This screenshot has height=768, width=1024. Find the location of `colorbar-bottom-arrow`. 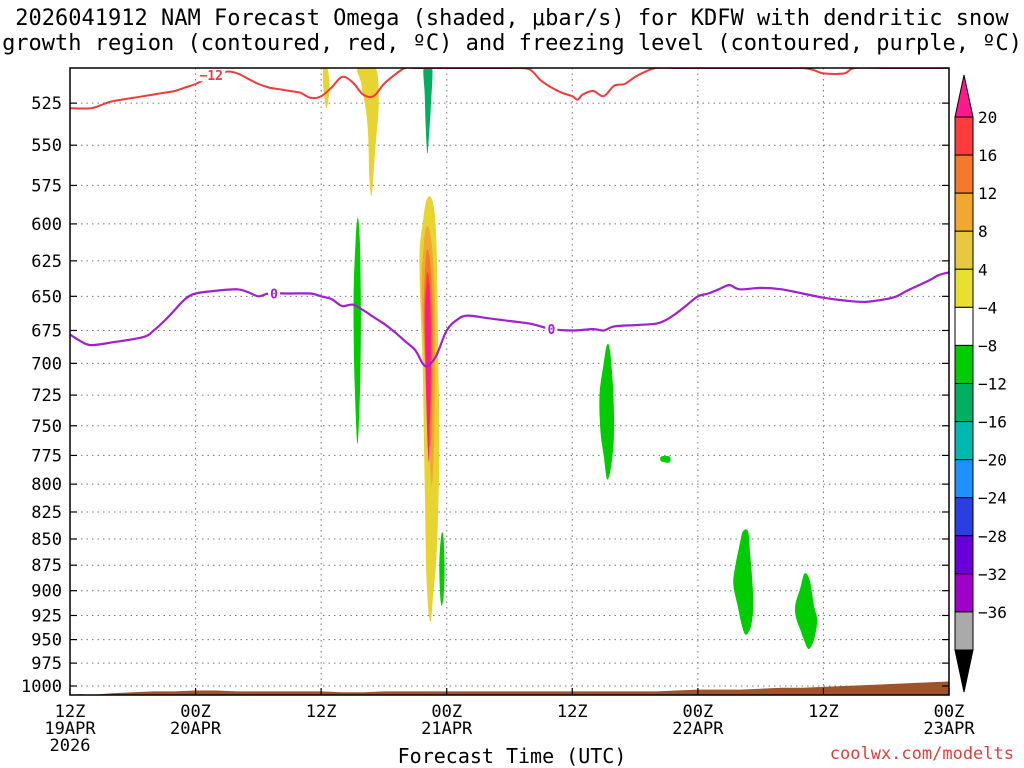

colorbar-bottom-arrow is located at coordinates (964, 671).